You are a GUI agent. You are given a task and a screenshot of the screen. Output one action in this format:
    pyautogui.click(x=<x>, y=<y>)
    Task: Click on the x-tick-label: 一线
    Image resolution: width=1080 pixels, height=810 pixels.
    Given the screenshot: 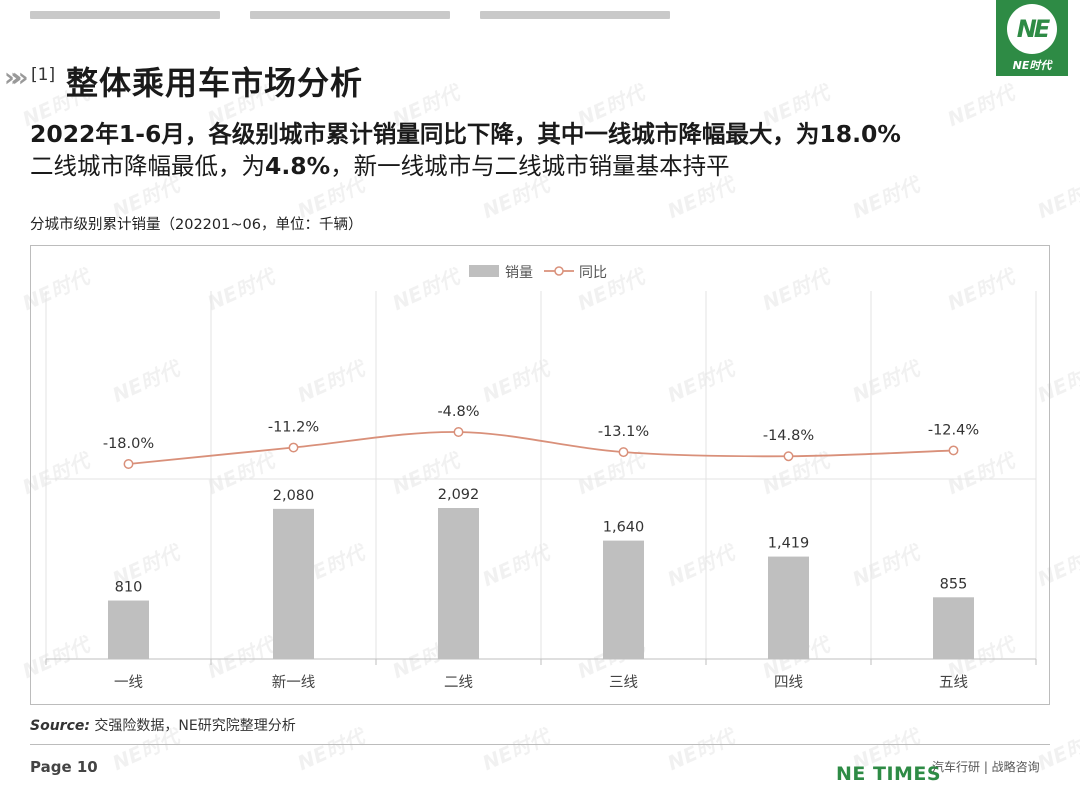 What is the action you would take?
    pyautogui.click(x=128, y=682)
    